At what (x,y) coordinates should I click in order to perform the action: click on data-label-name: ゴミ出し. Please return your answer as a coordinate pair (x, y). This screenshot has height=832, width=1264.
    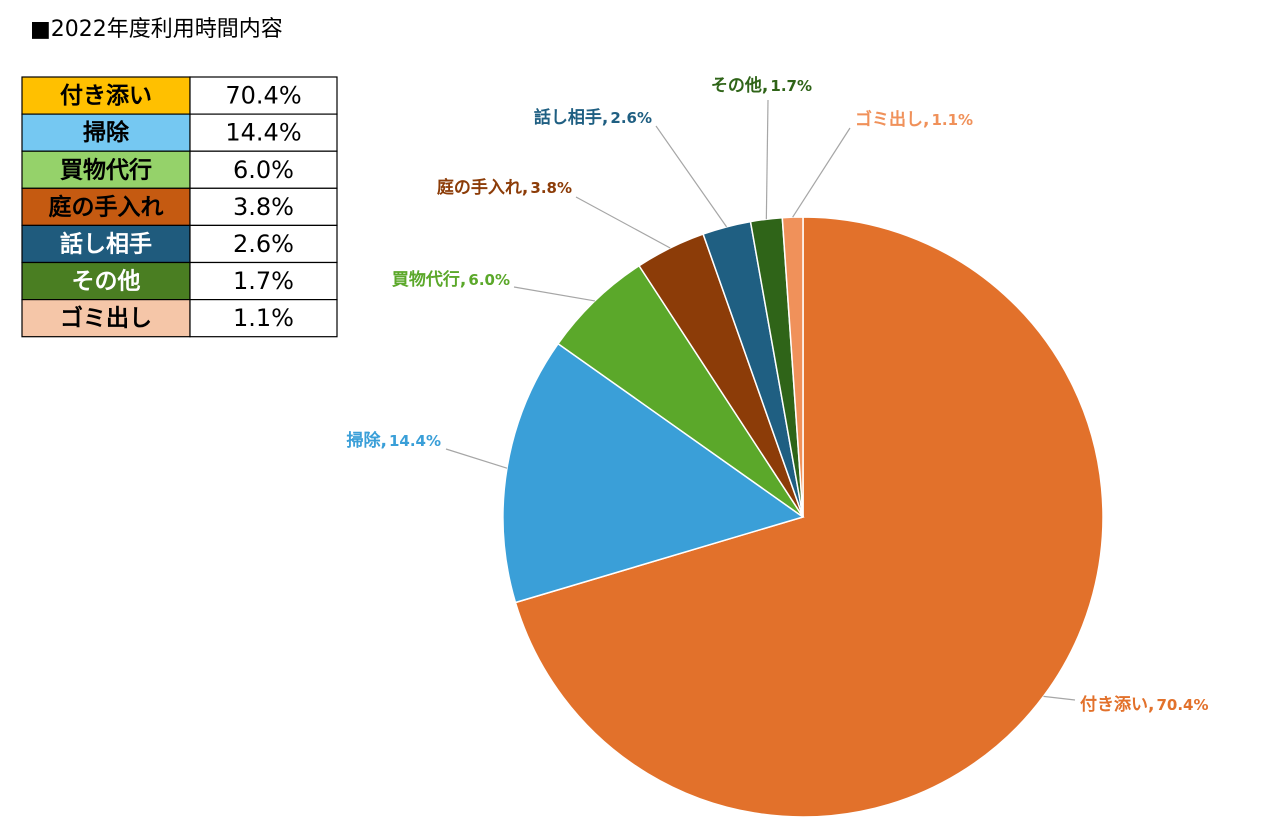
    Looking at the image, I should click on (889, 119).